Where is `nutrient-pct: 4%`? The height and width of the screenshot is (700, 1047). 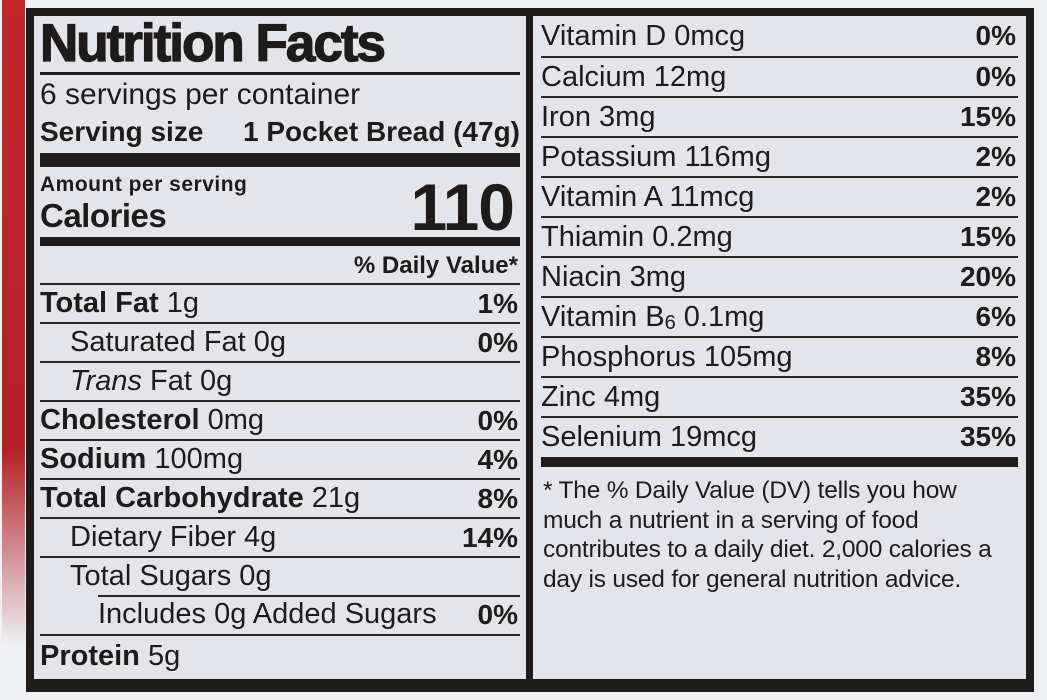
nutrient-pct: 4% is located at coordinates (497, 459).